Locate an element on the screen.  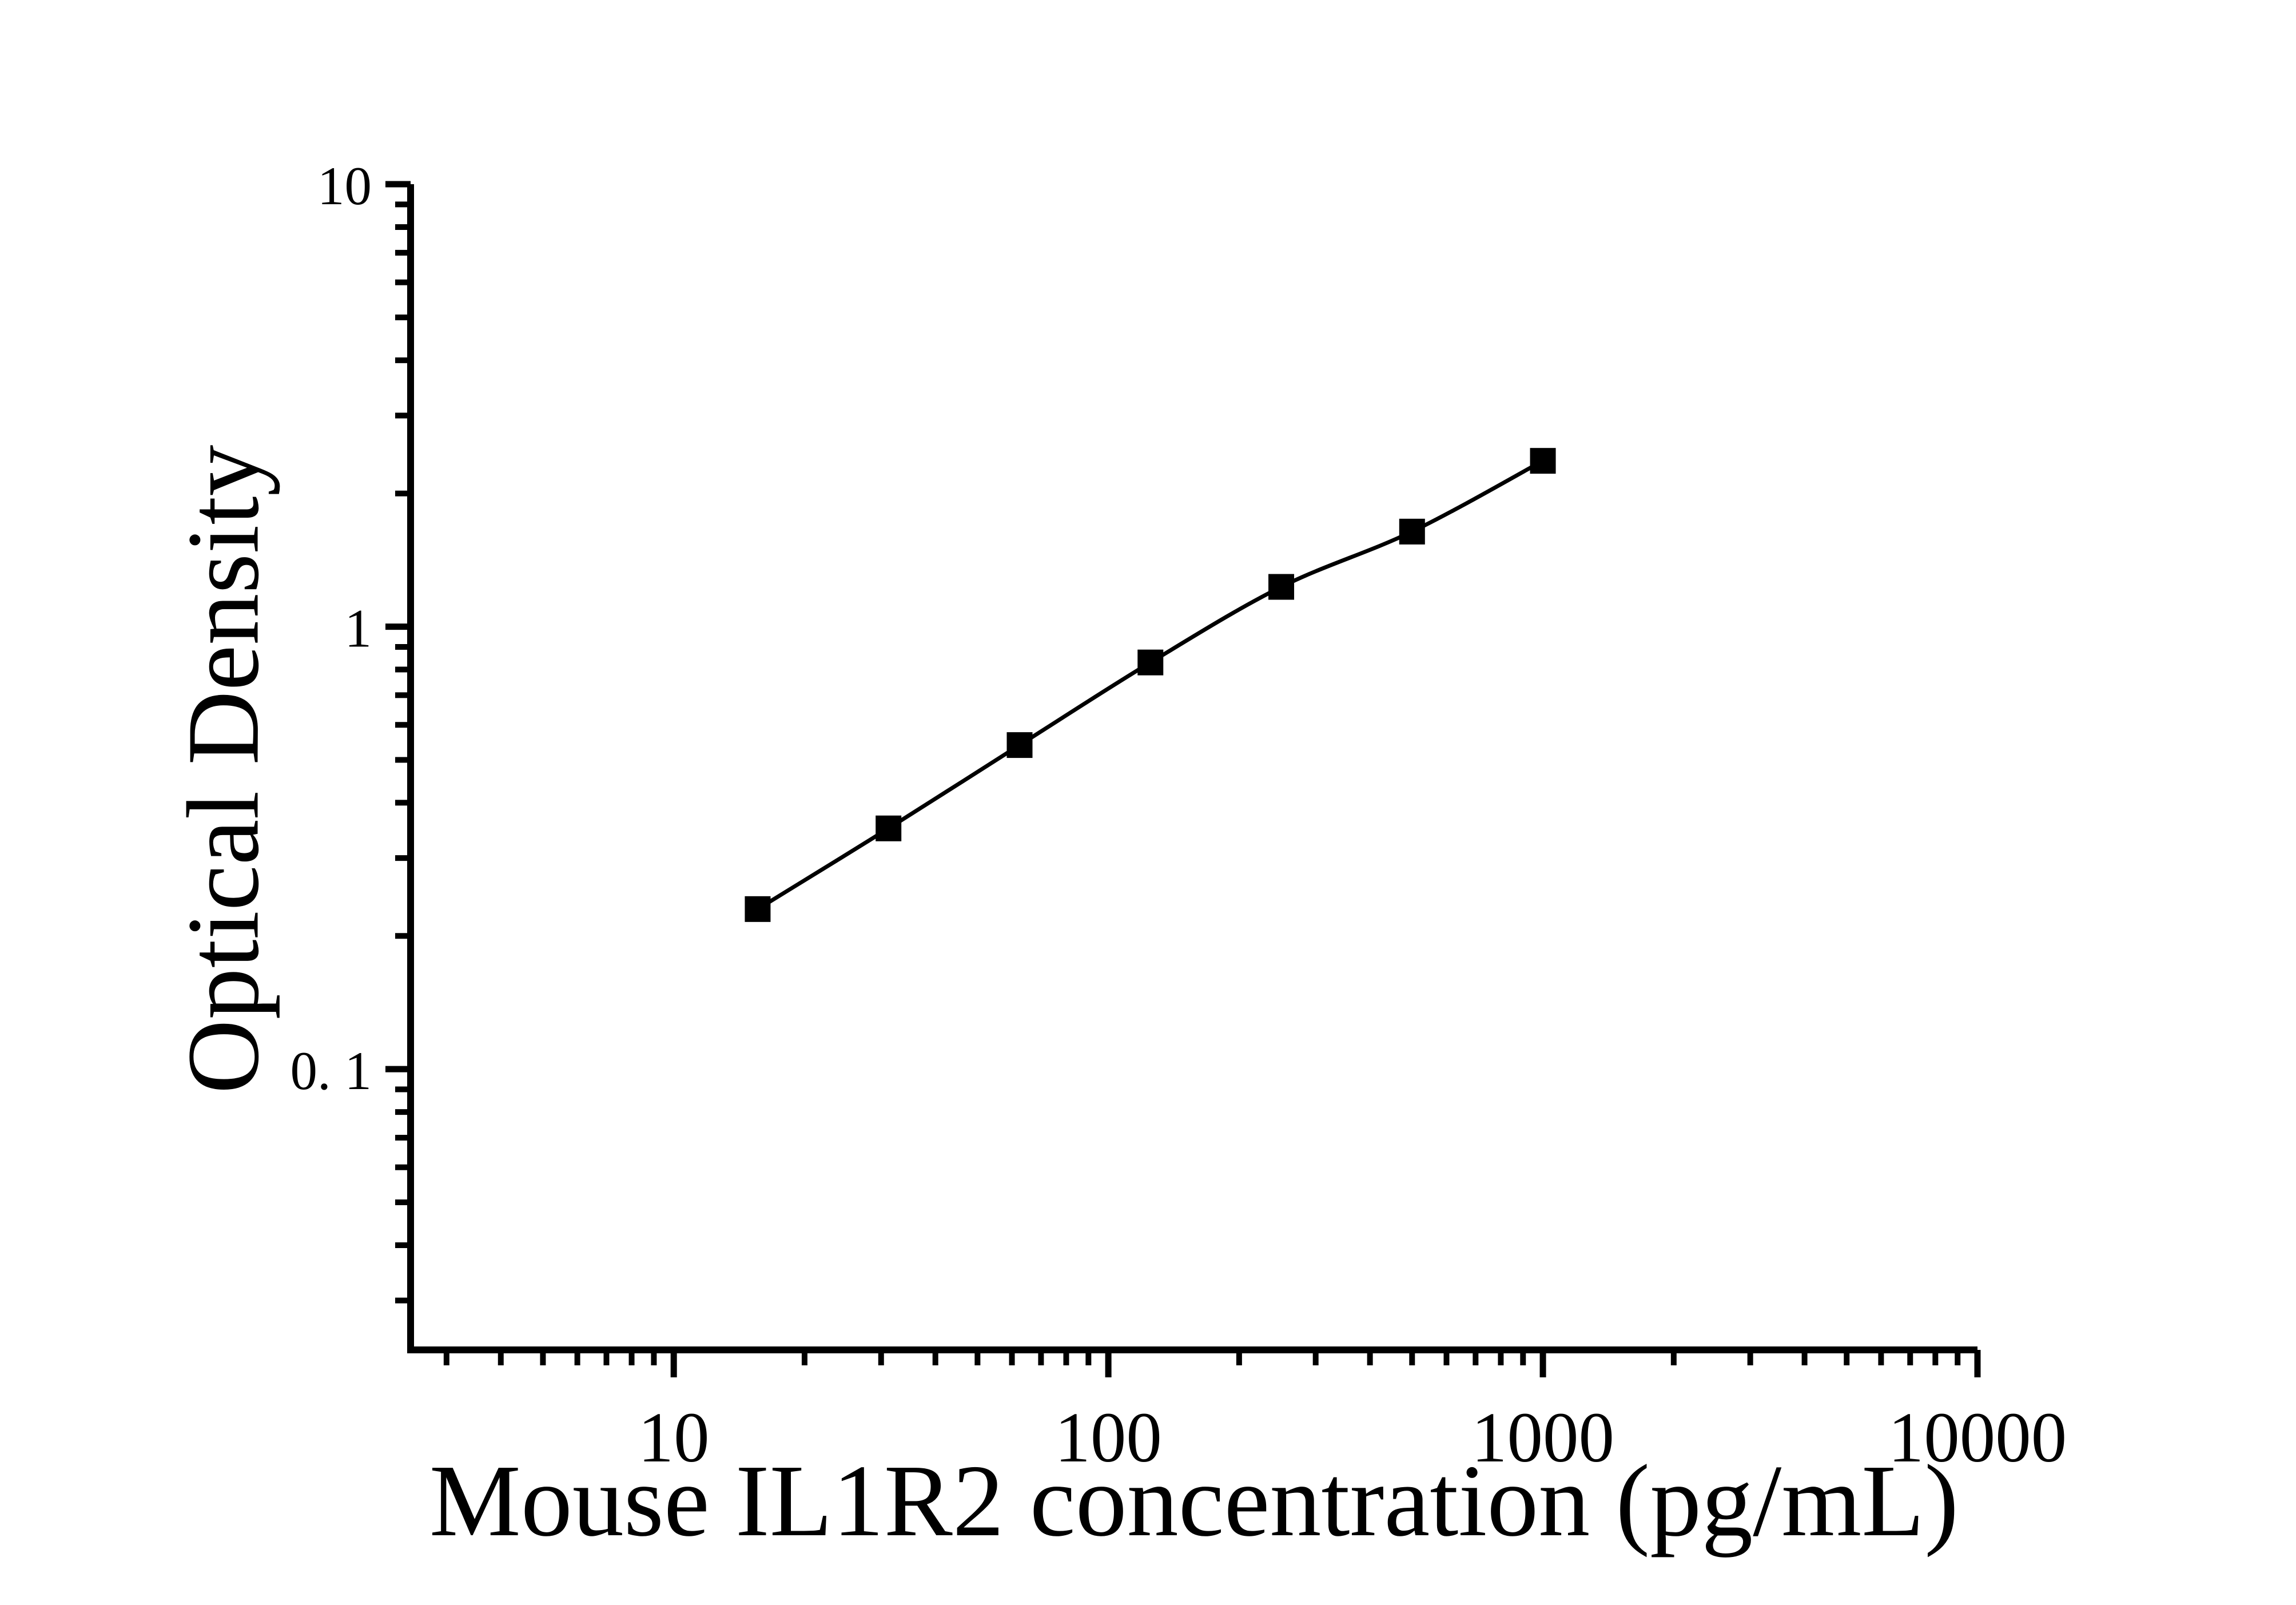
standard-curve-line is located at coordinates (1150, 685).